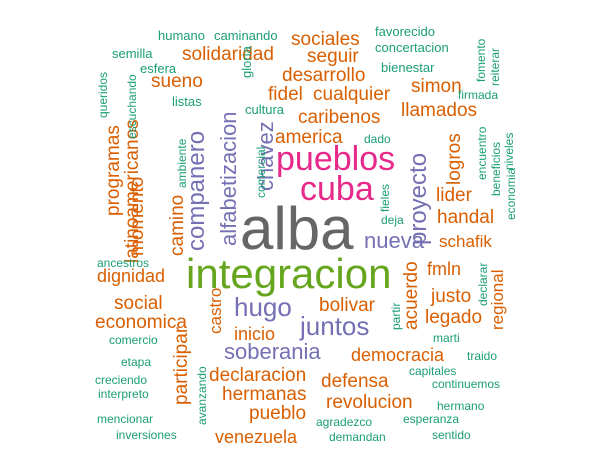 The width and height of the screenshot is (609, 461). Describe the element at coordinates (451, 435) in the screenshot. I see `word-sentido: sentido` at that location.